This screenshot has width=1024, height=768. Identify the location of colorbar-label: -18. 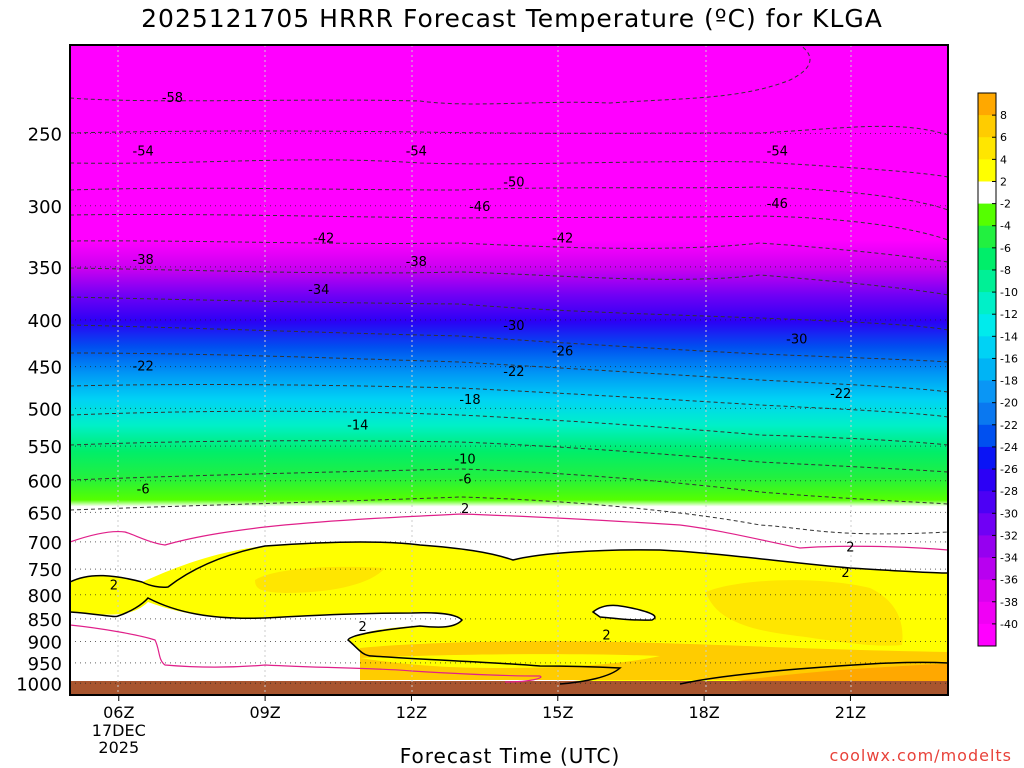
(1009, 381).